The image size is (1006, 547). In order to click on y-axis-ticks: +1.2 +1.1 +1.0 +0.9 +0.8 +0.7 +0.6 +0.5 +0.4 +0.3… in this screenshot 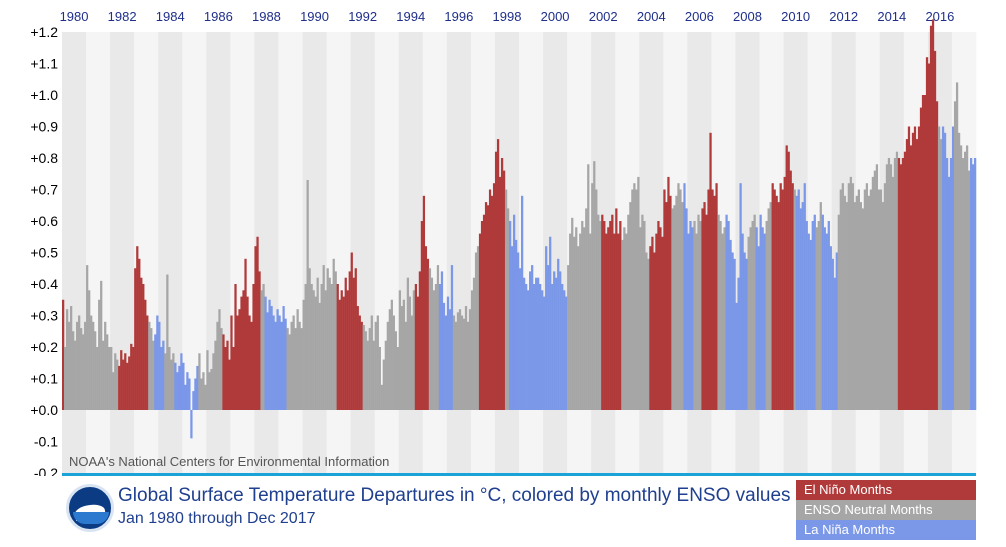, I will do `click(44, 250)`.